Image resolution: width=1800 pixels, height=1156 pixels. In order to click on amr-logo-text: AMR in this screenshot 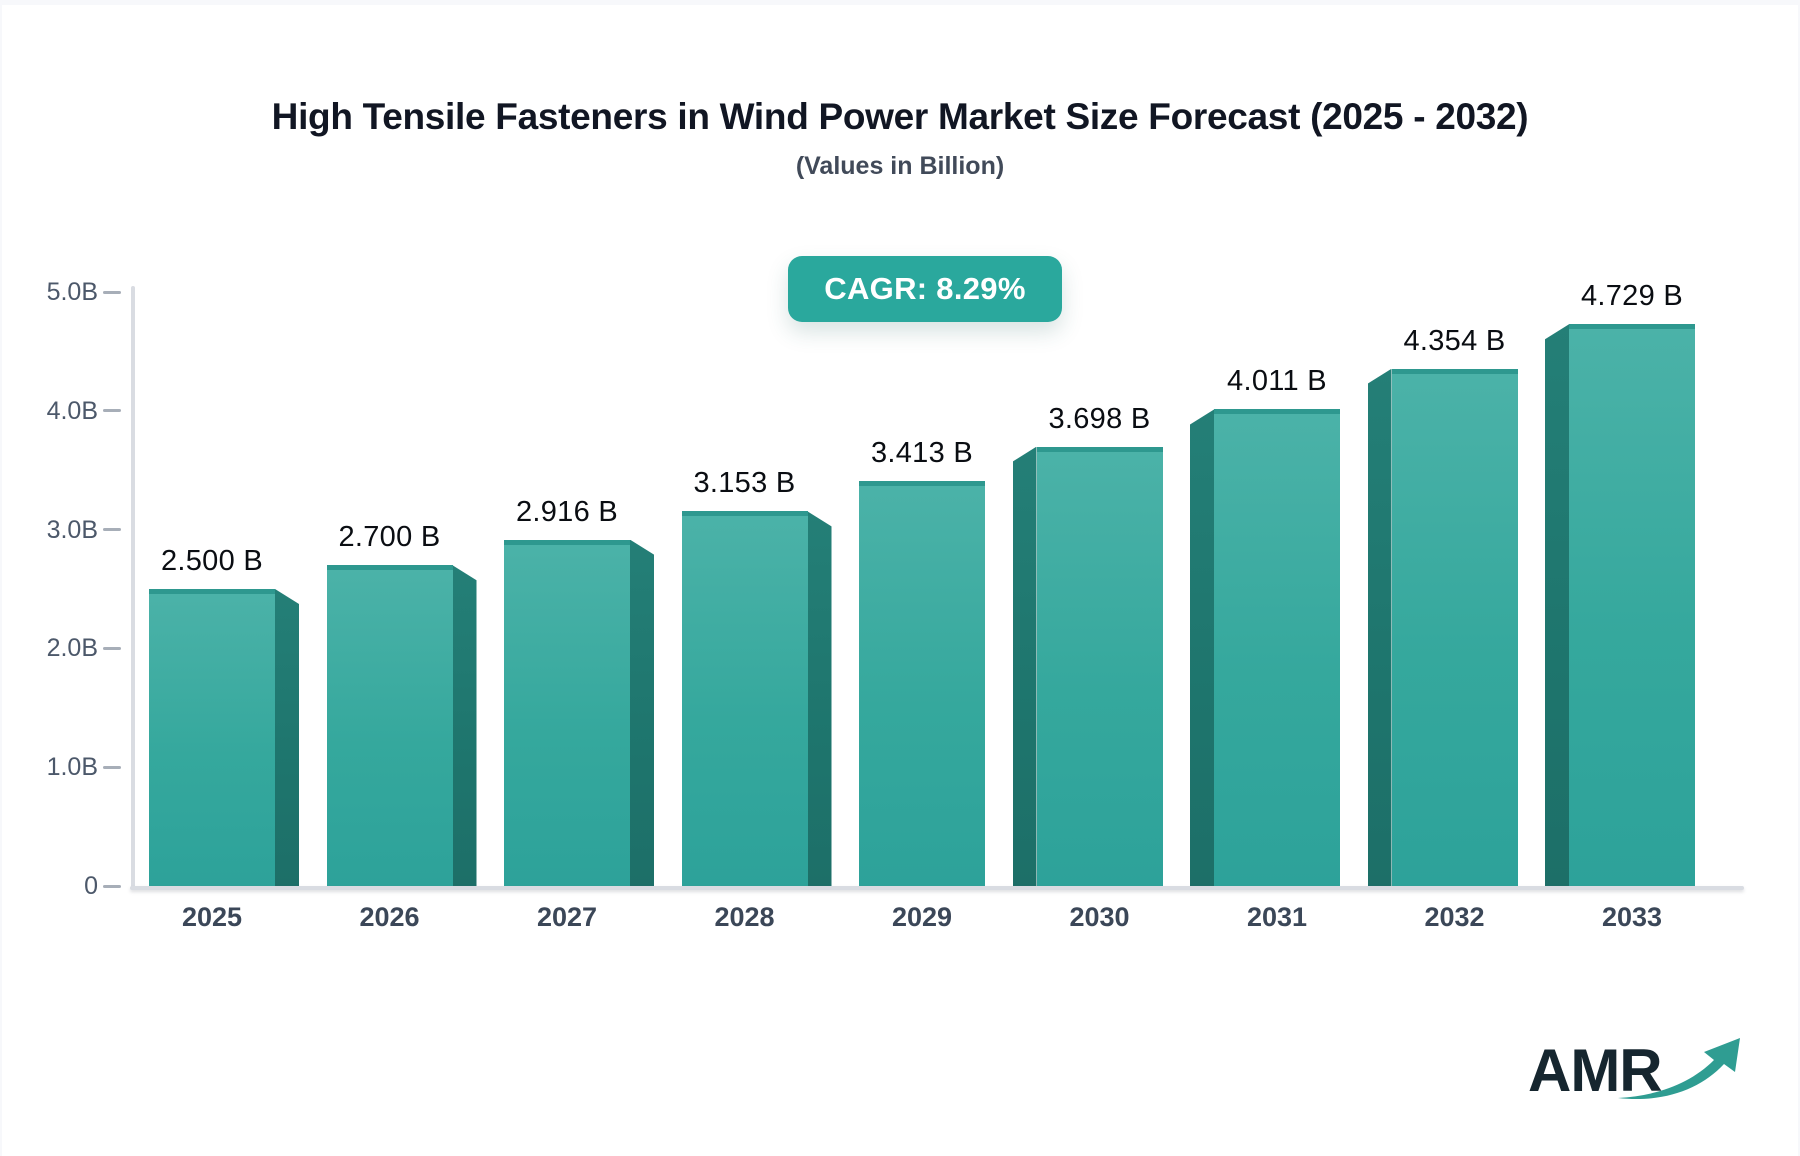, I will do `click(1595, 1070)`.